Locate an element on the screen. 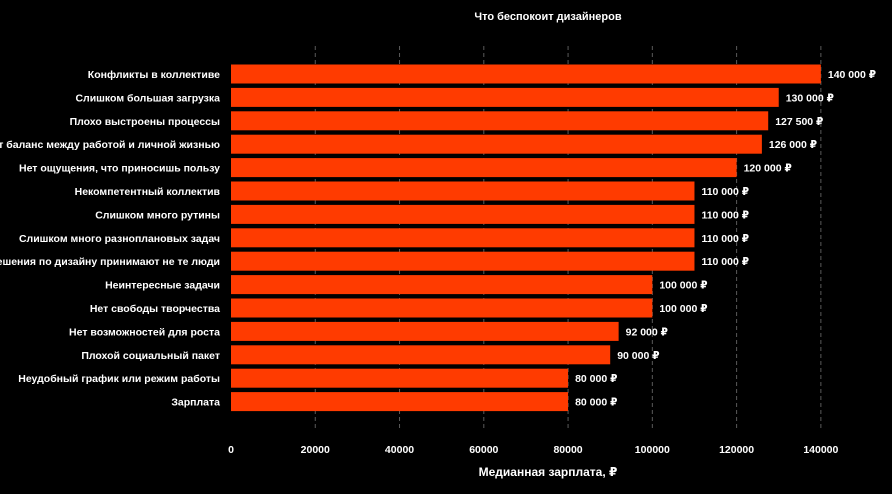  category-label: Нет возможностей для роста is located at coordinates (144, 332).